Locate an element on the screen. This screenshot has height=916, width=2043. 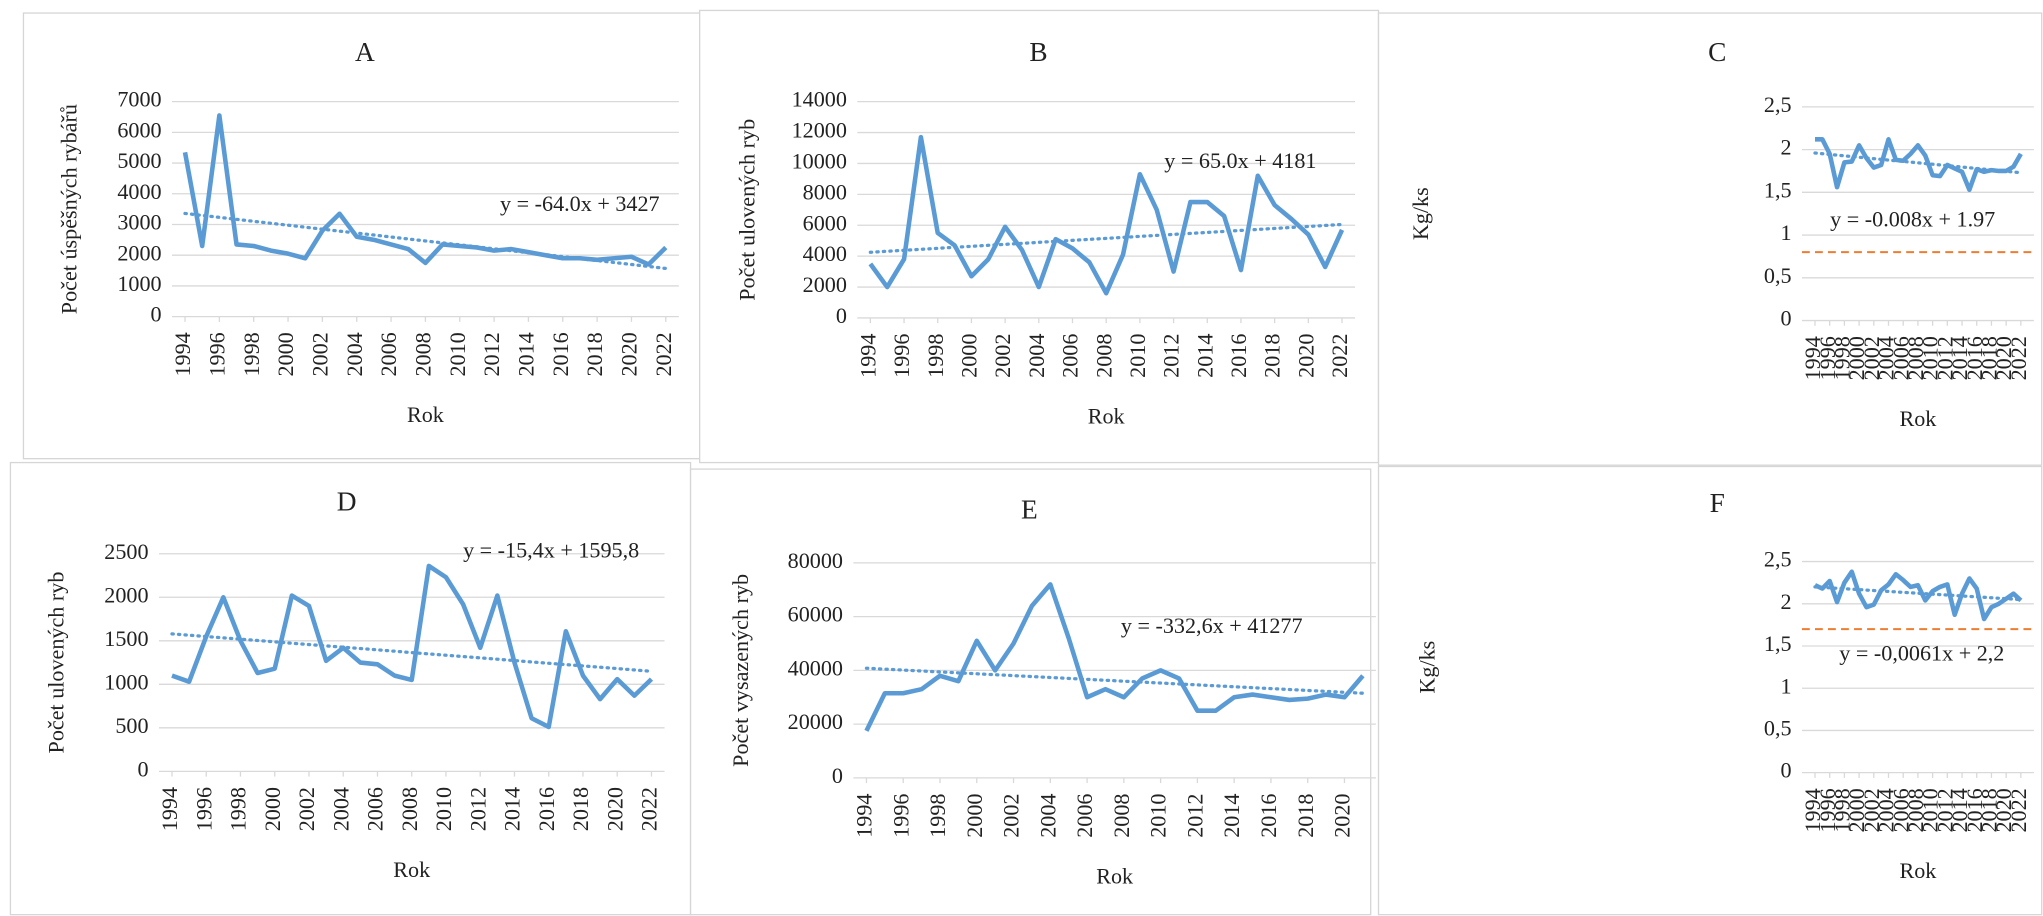
y-tick-label: 0,5 is located at coordinates (1778, 275).